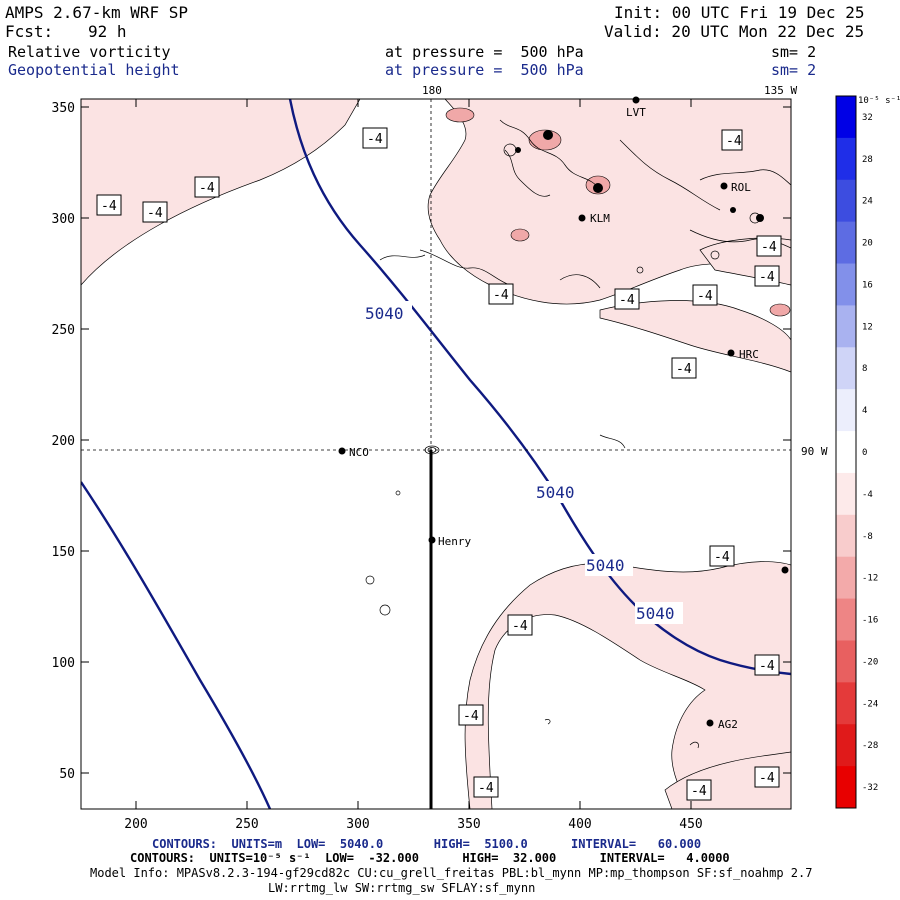  Describe the element at coordinates (695, 336) in the screenshot. I see `vort-region-east` at that location.